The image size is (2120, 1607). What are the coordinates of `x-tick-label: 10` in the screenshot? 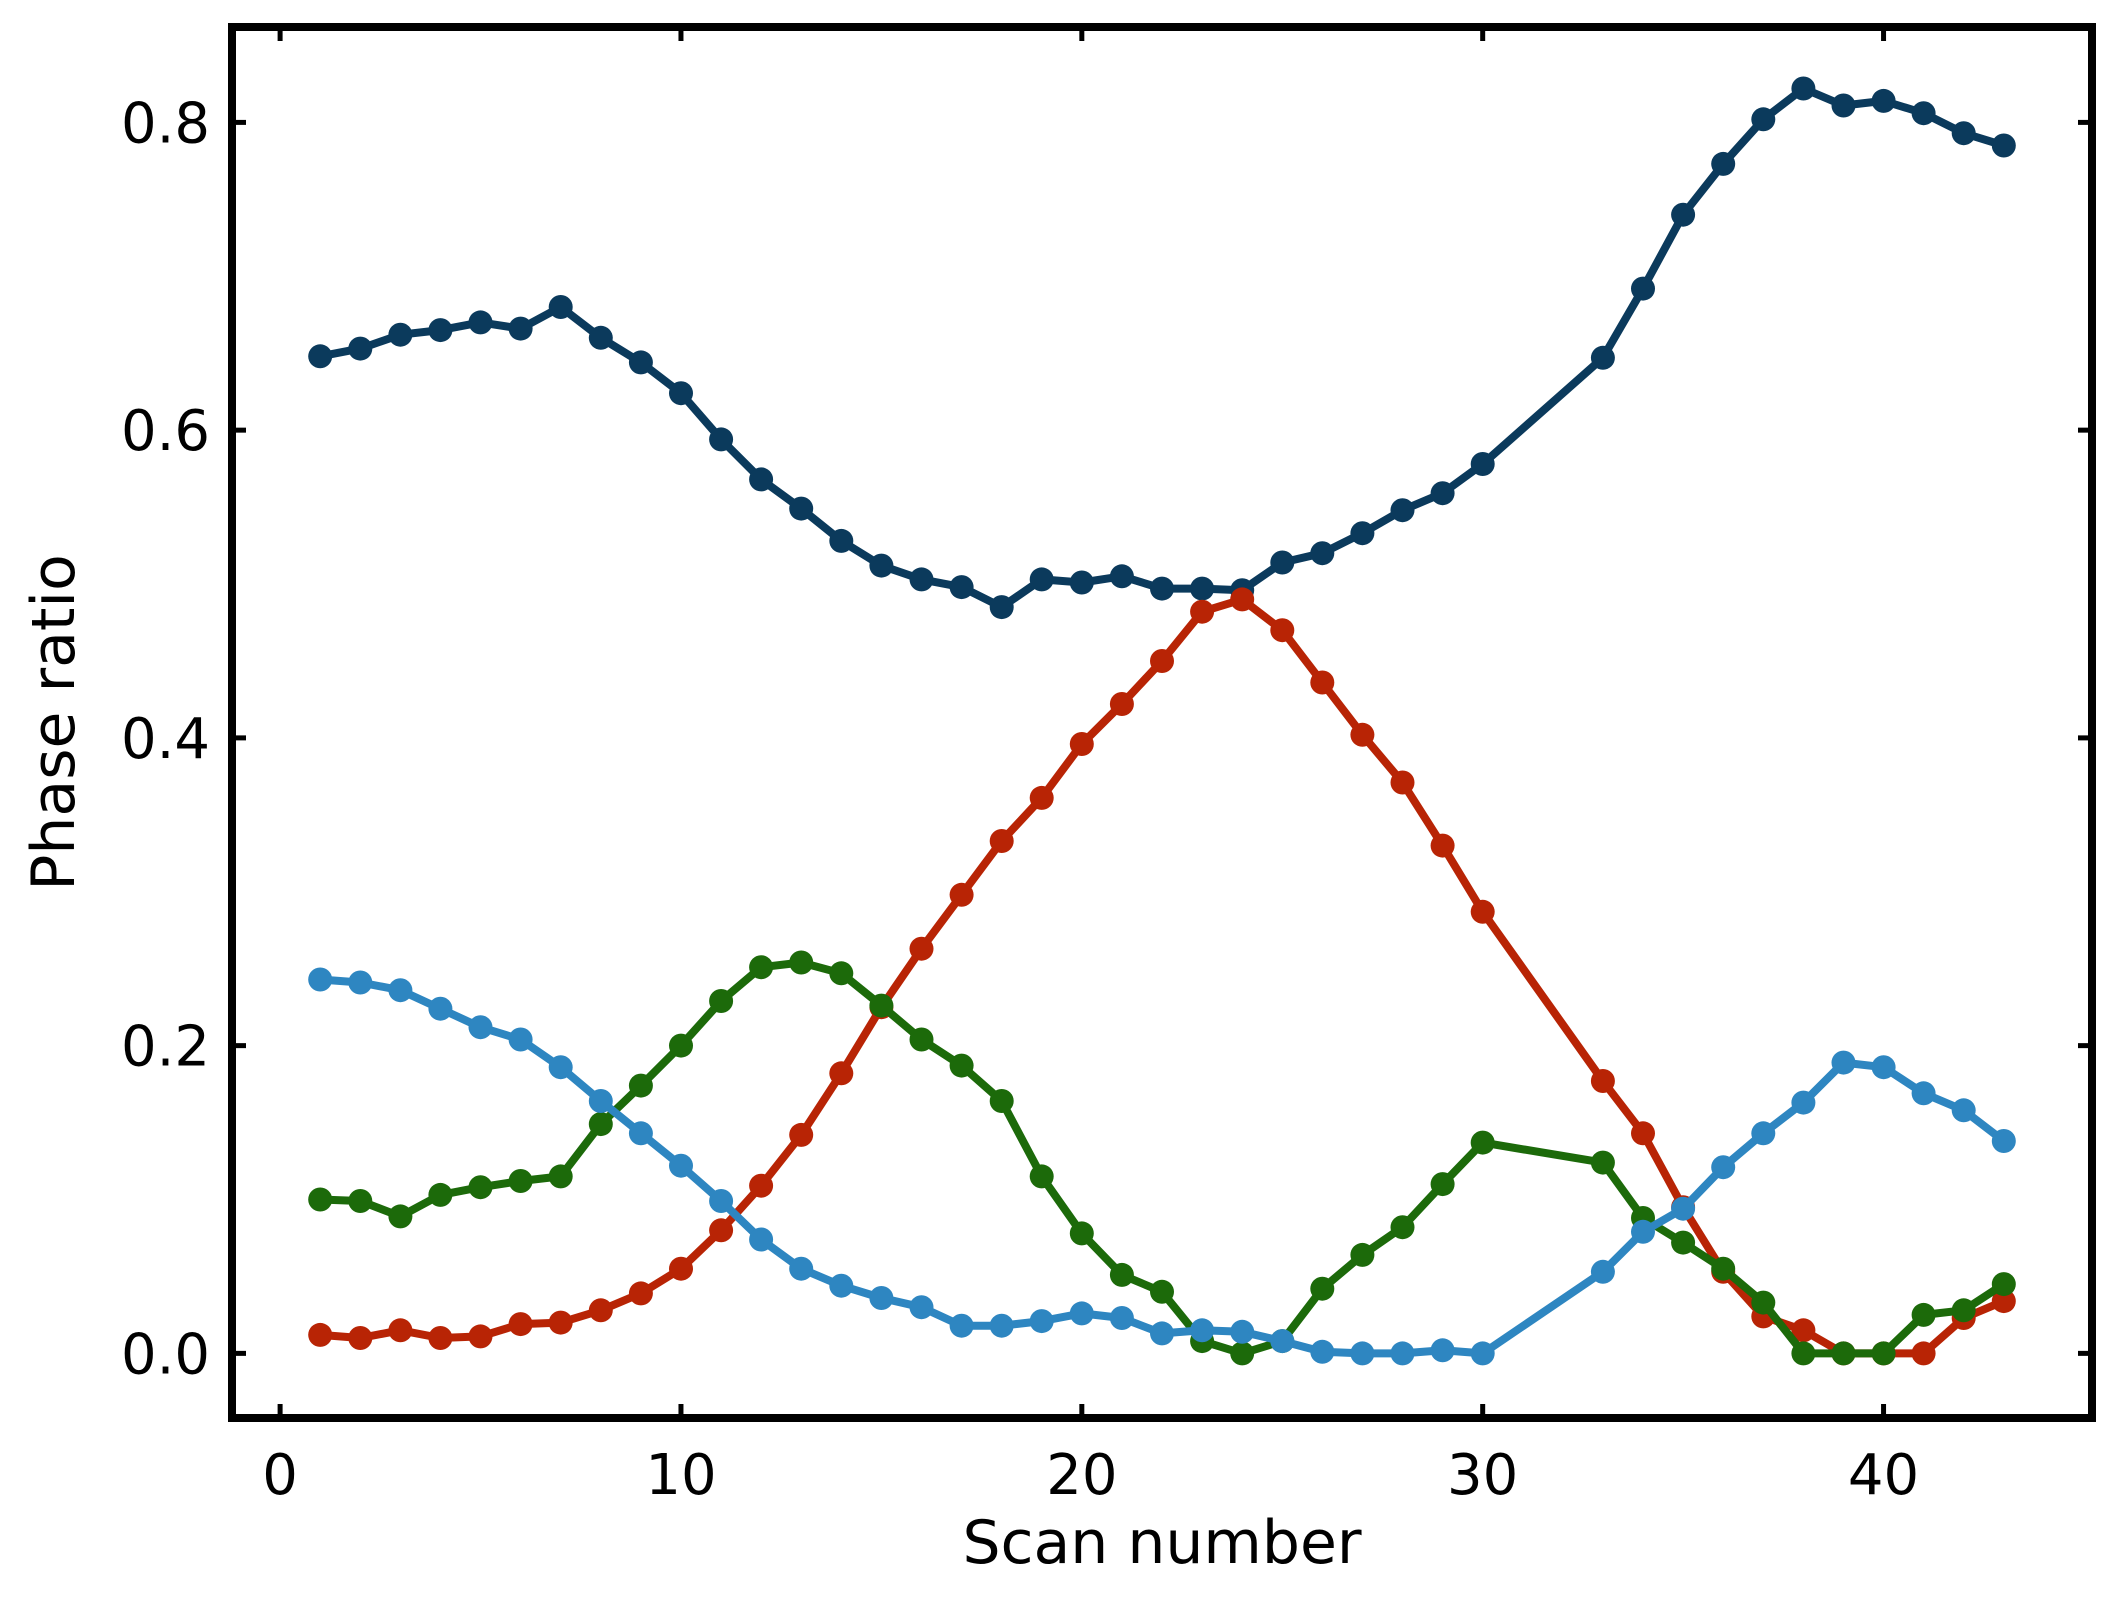 It's located at (680, 1475).